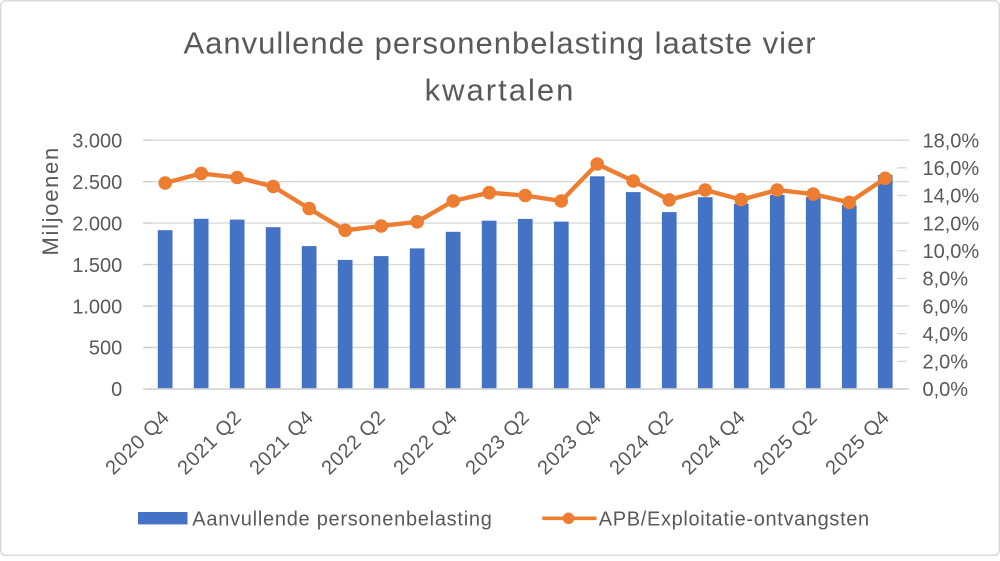 Image resolution: width=1000 pixels, height=561 pixels. What do you see at coordinates (734, 519) in the screenshot?
I see `svg-text: APB/Exploitatie-ontvangsten` at bounding box center [734, 519].